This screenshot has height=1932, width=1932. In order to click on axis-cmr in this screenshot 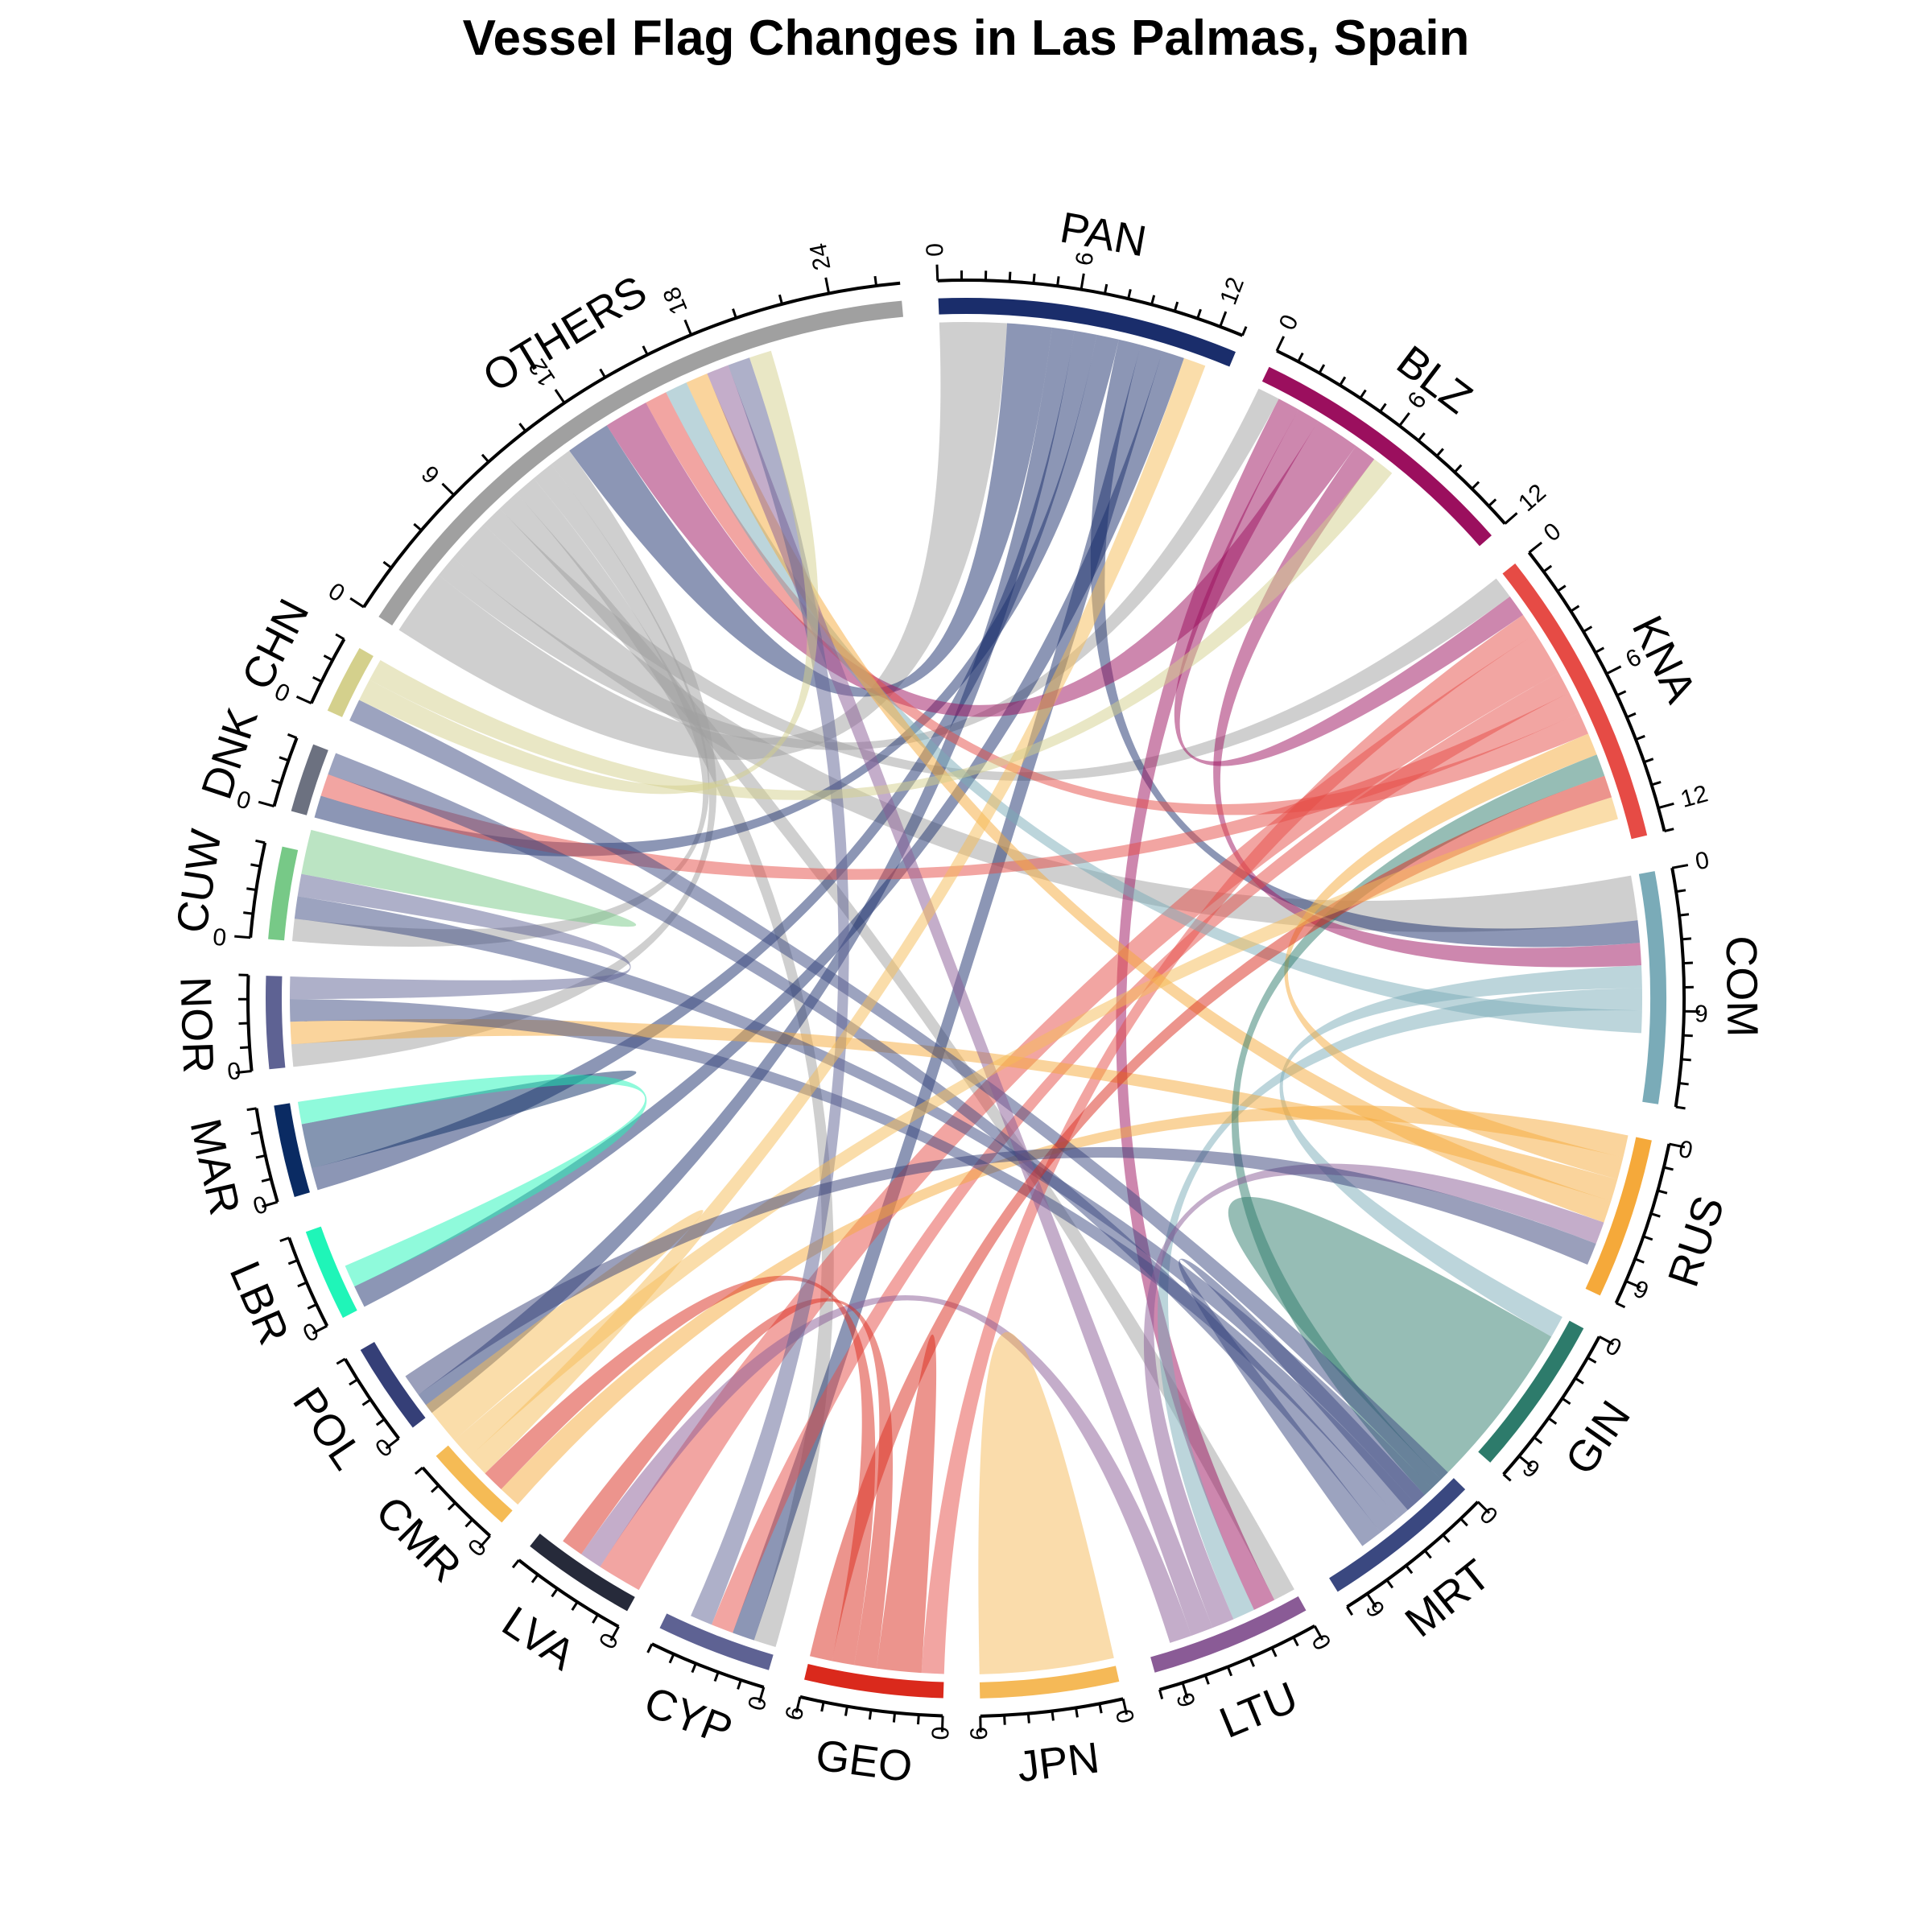, I will do `click(456, 1502)`.